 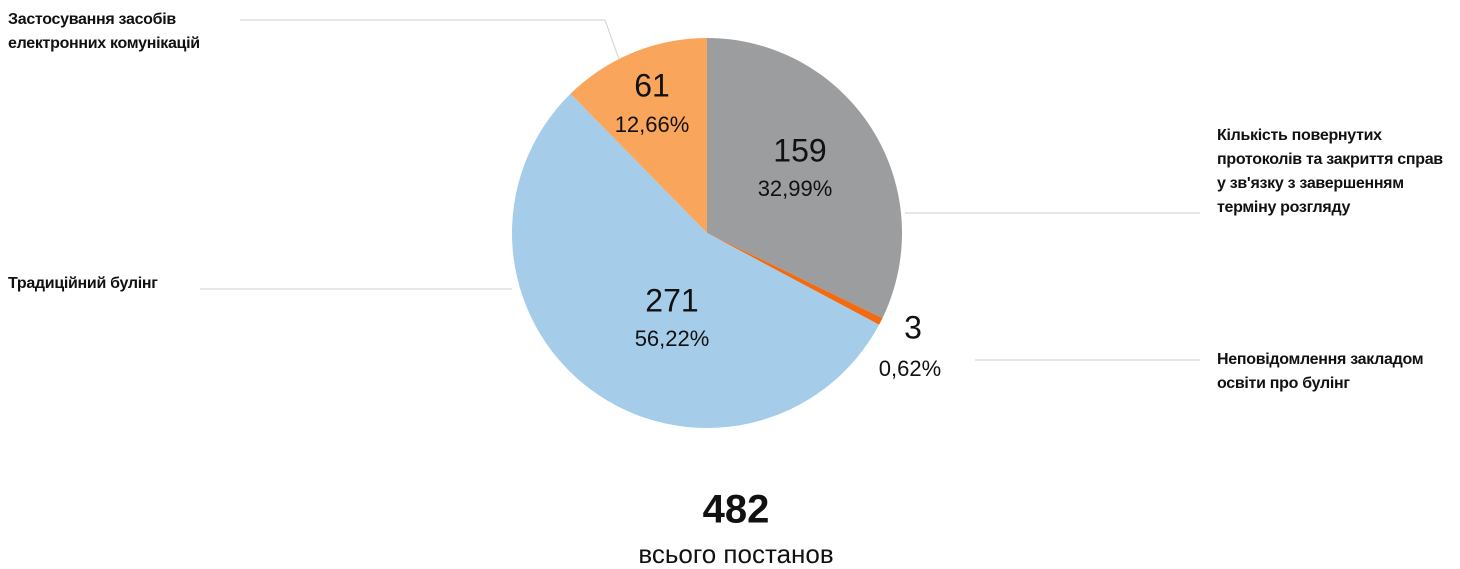 What do you see at coordinates (735, 554) in the screenshot?
I see `total-label: всього постанов` at bounding box center [735, 554].